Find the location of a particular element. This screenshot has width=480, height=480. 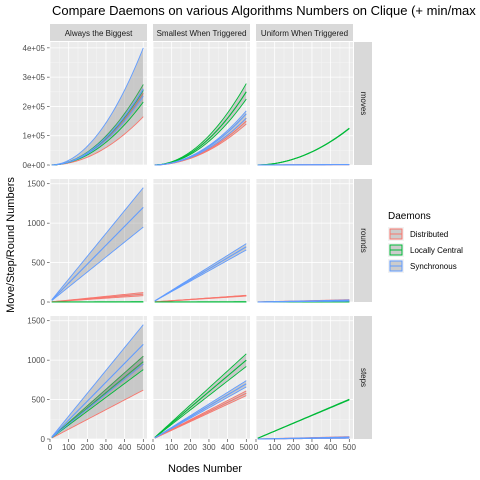

legend: Distributed Locally Central Synchronous is located at coordinates (425, 250).